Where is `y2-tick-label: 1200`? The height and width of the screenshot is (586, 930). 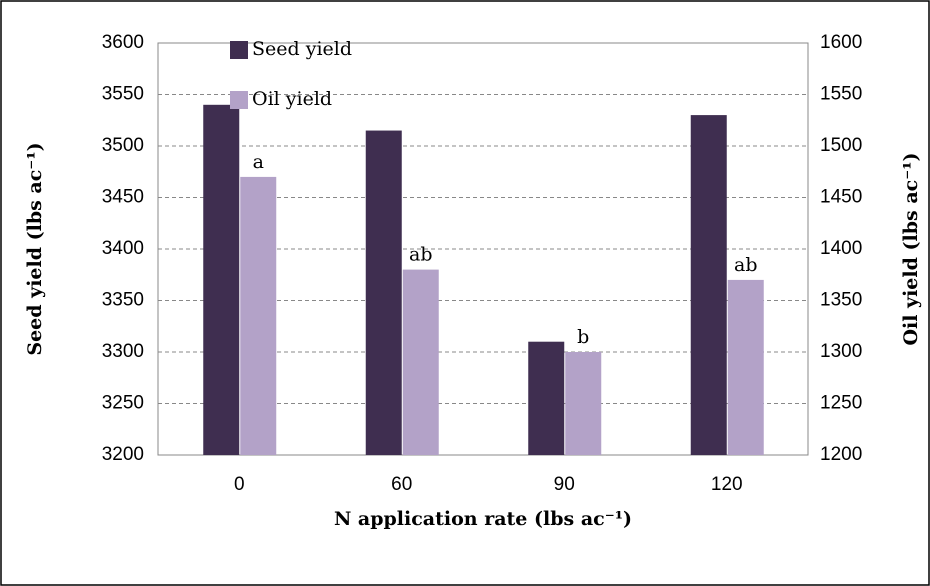 y2-tick-label: 1200 is located at coordinates (841, 454).